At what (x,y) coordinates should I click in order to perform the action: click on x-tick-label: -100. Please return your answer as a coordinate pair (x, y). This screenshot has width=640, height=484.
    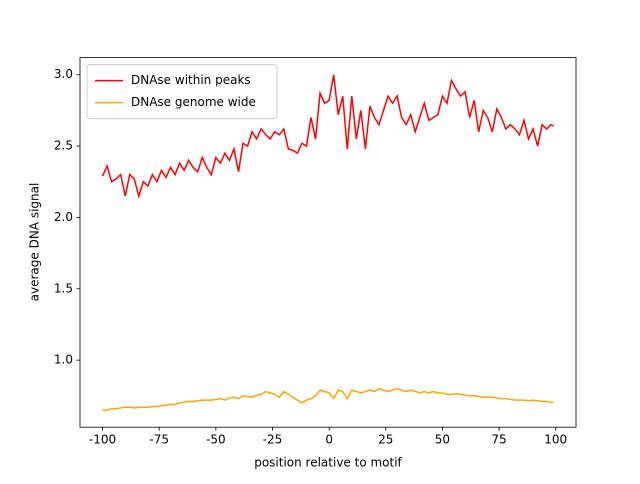
    Looking at the image, I should click on (102, 440).